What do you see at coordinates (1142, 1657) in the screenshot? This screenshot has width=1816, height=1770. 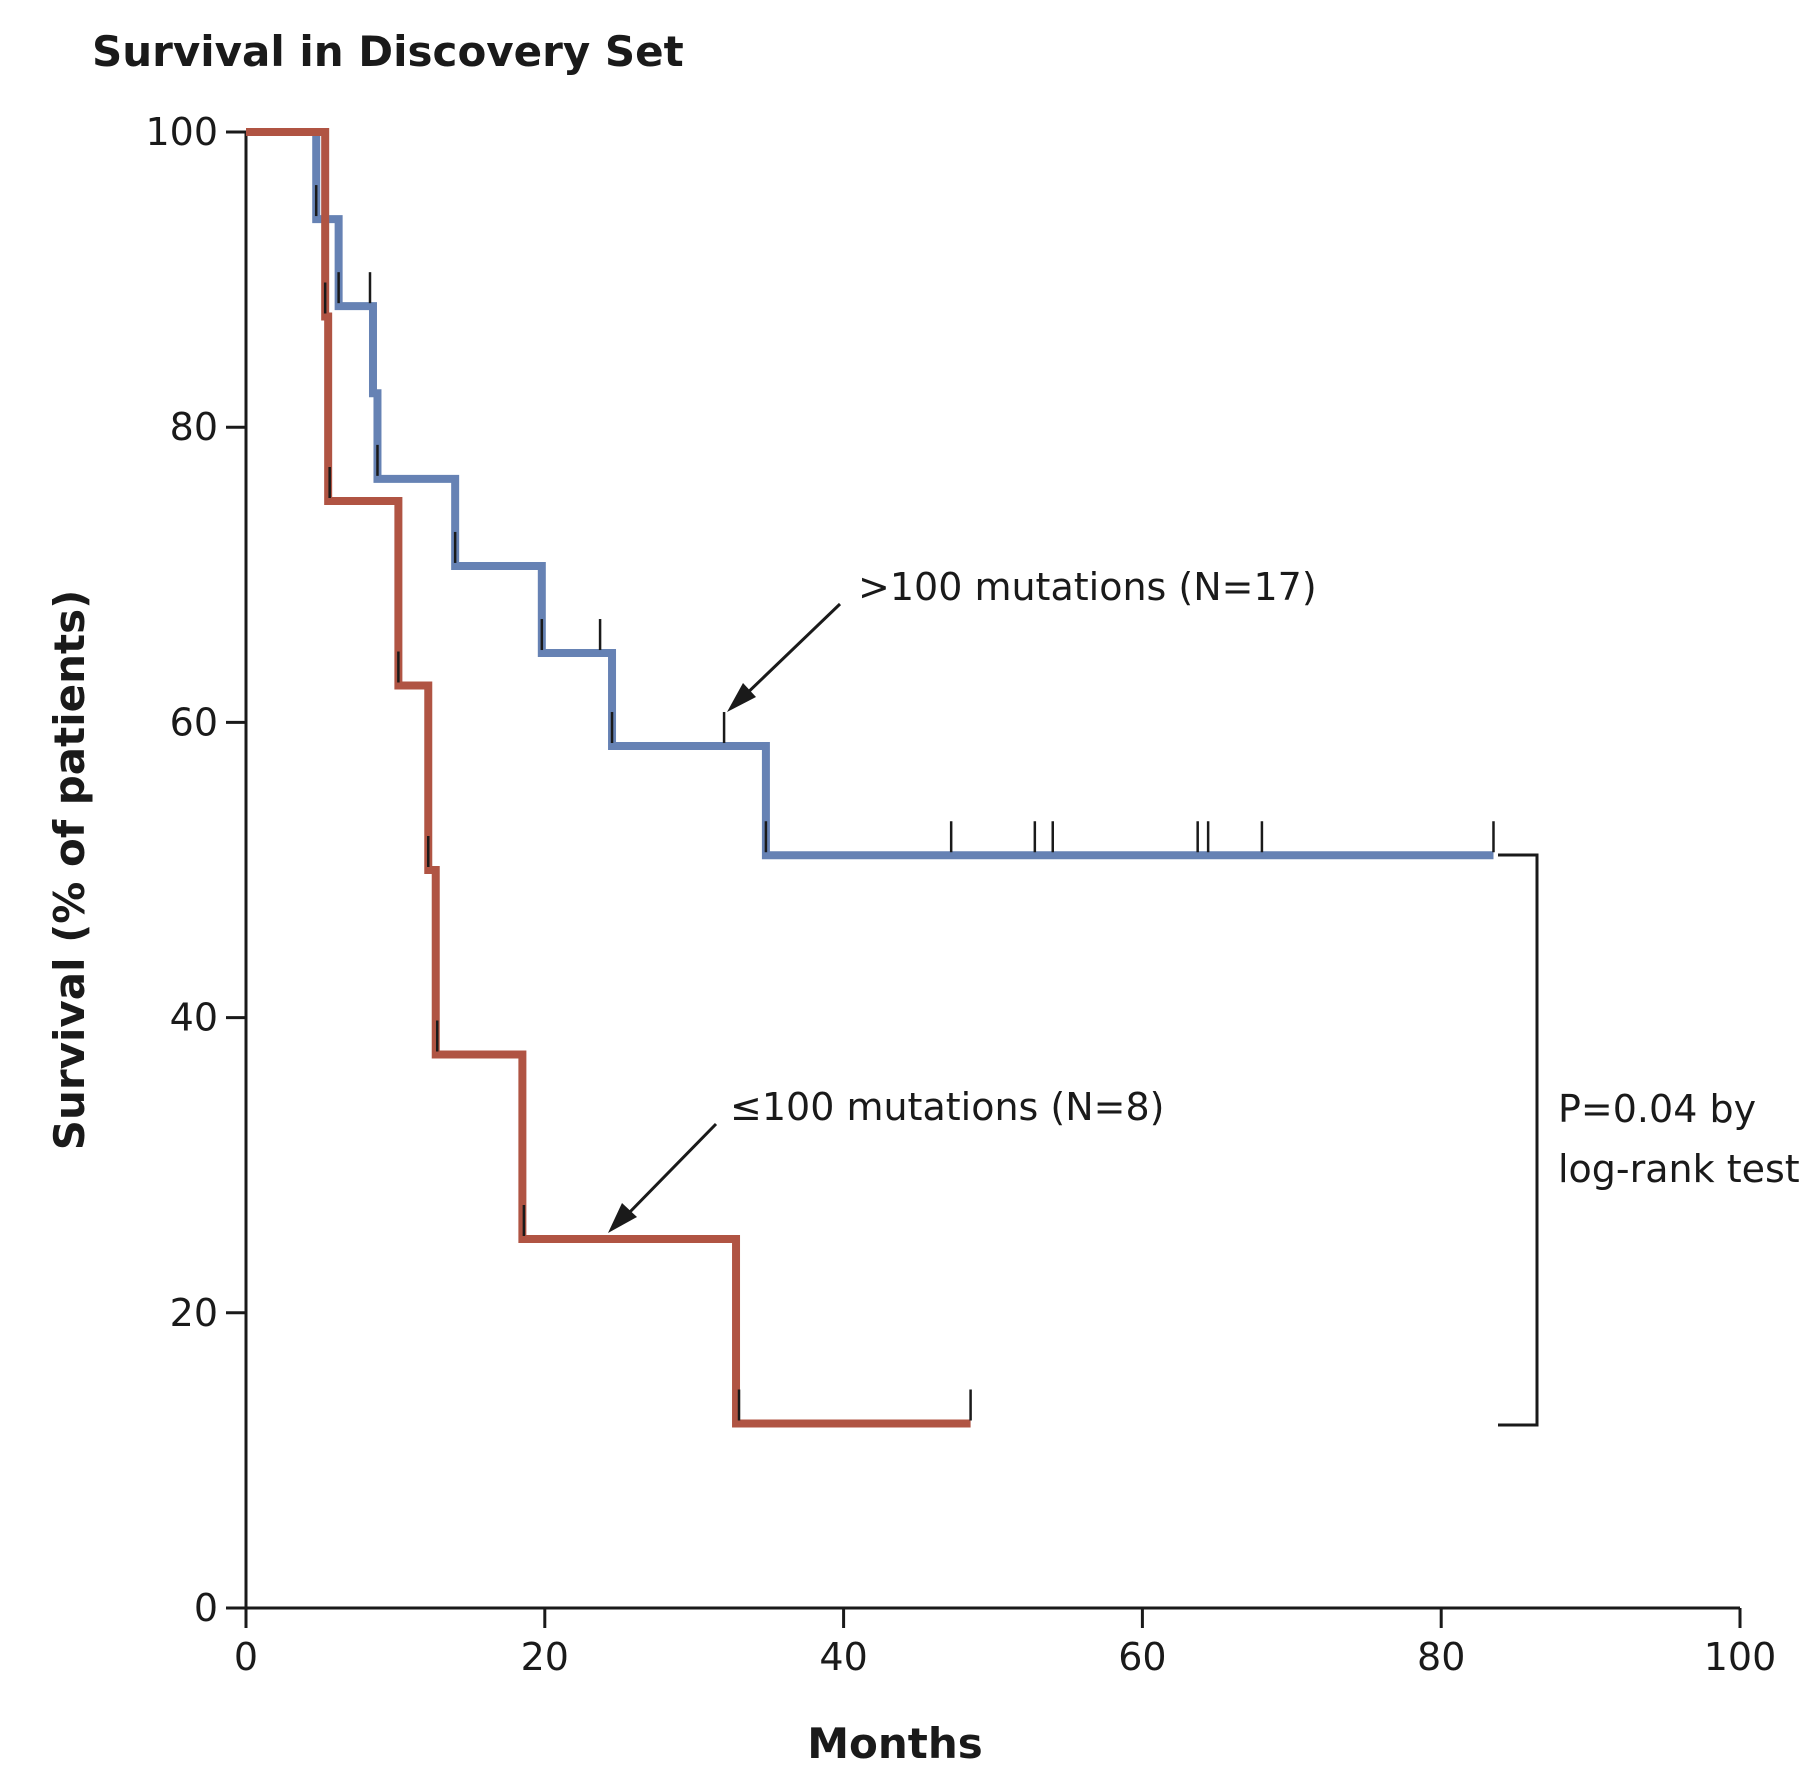 I see `x-tick-label-60: 60` at bounding box center [1142, 1657].